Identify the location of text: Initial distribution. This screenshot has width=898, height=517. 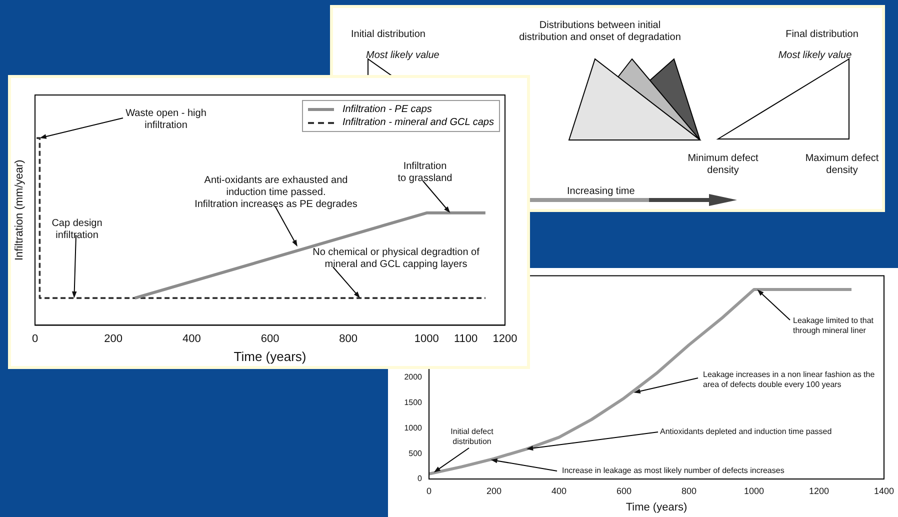
(388, 35).